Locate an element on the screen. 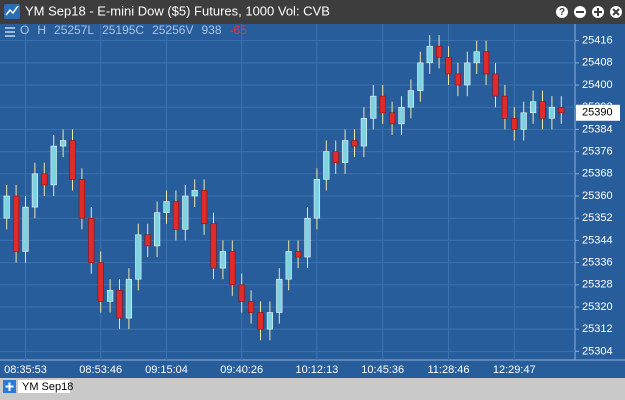 This screenshot has width=625, height=400. x-tick-label: 09:40:26 is located at coordinates (241, 370).